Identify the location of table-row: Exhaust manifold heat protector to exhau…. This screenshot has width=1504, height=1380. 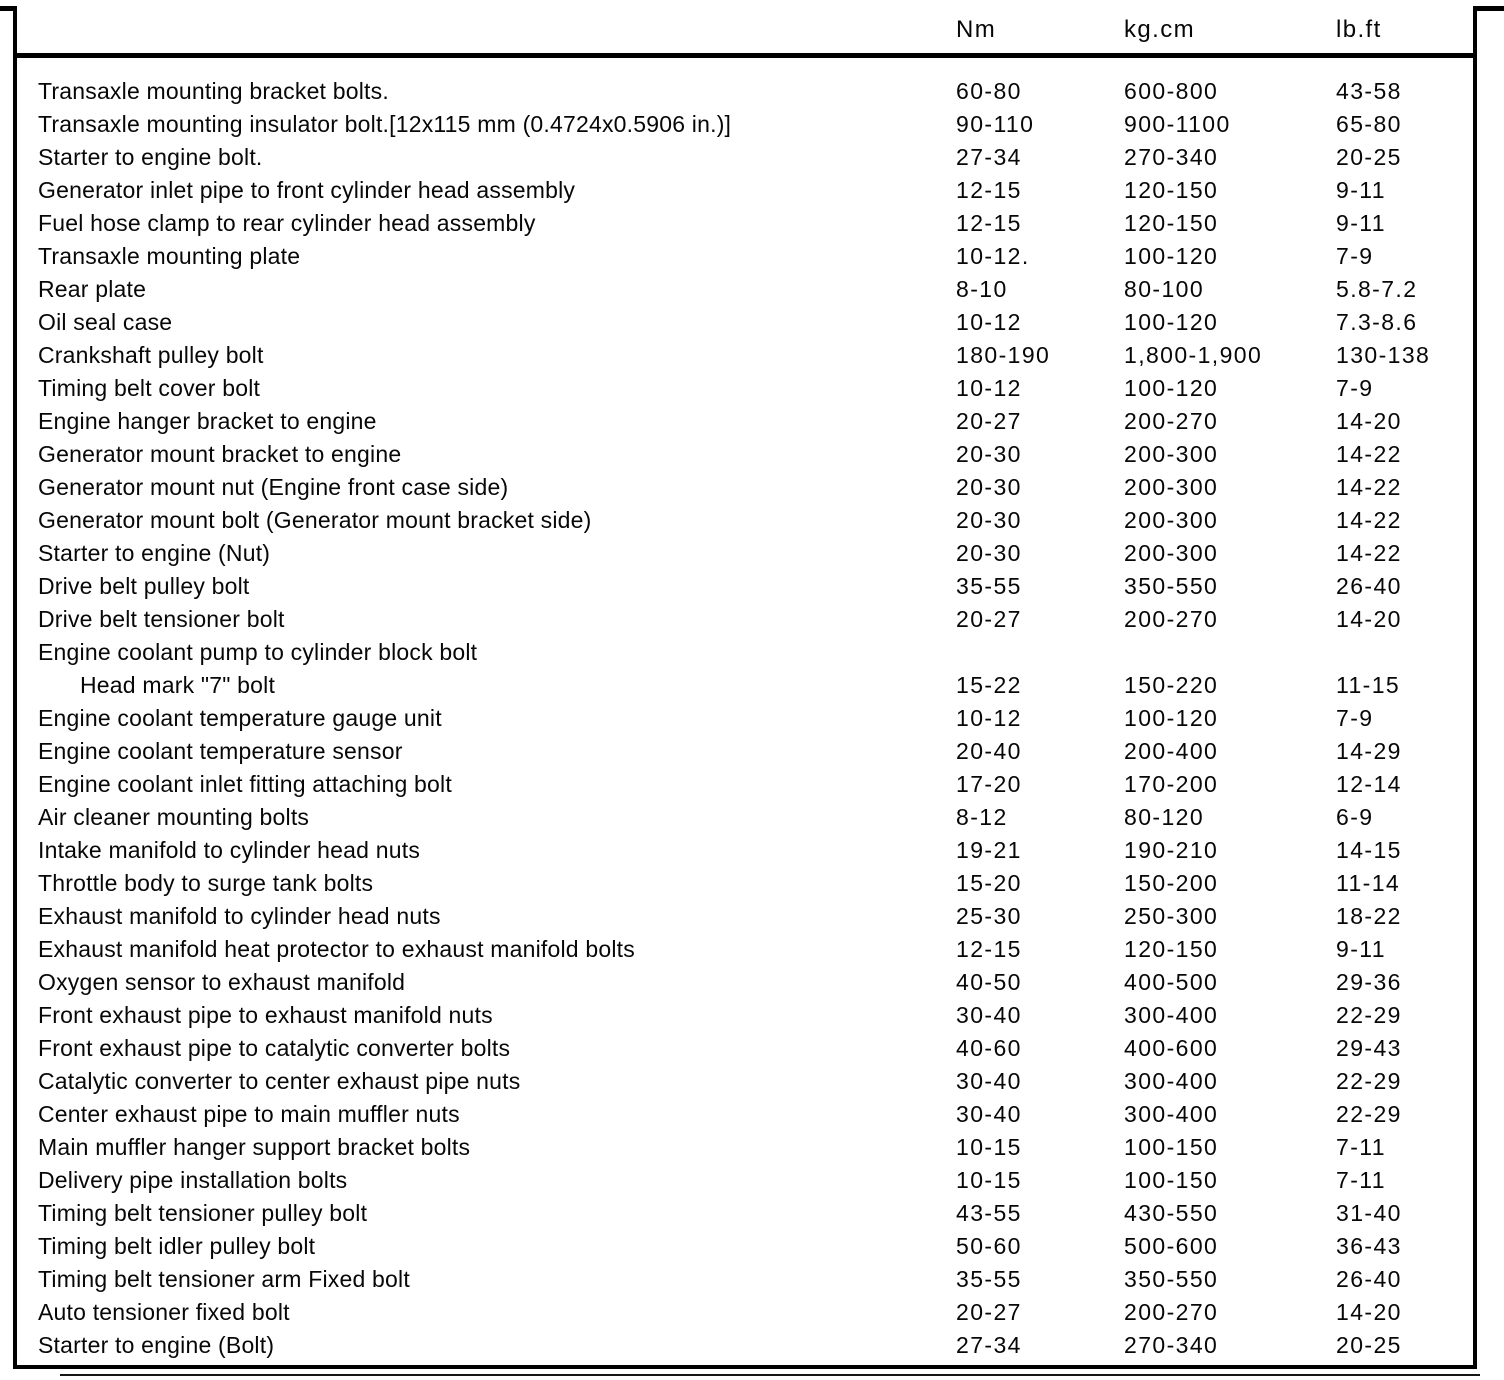
(745, 949).